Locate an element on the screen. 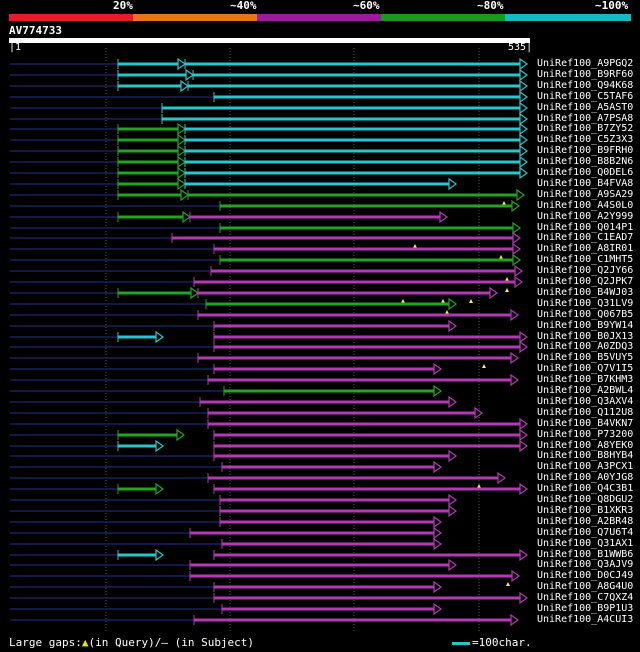  hit-label: UniRef100_Q8DGU2 is located at coordinates (585, 499).